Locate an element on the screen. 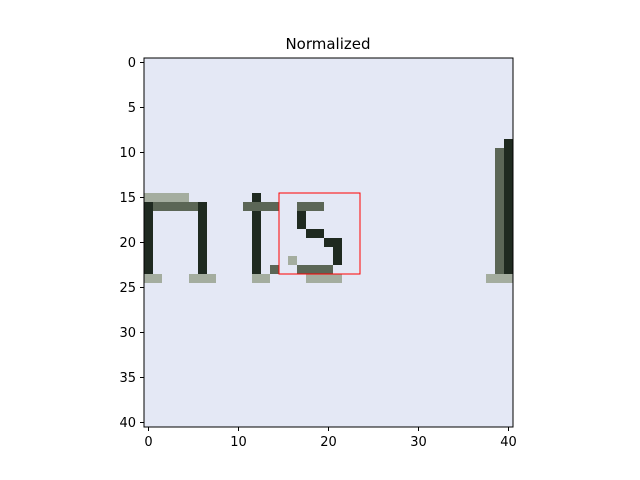  y-axis: 0 5 10 15 20 25 30 35 40 is located at coordinates (131, 243).